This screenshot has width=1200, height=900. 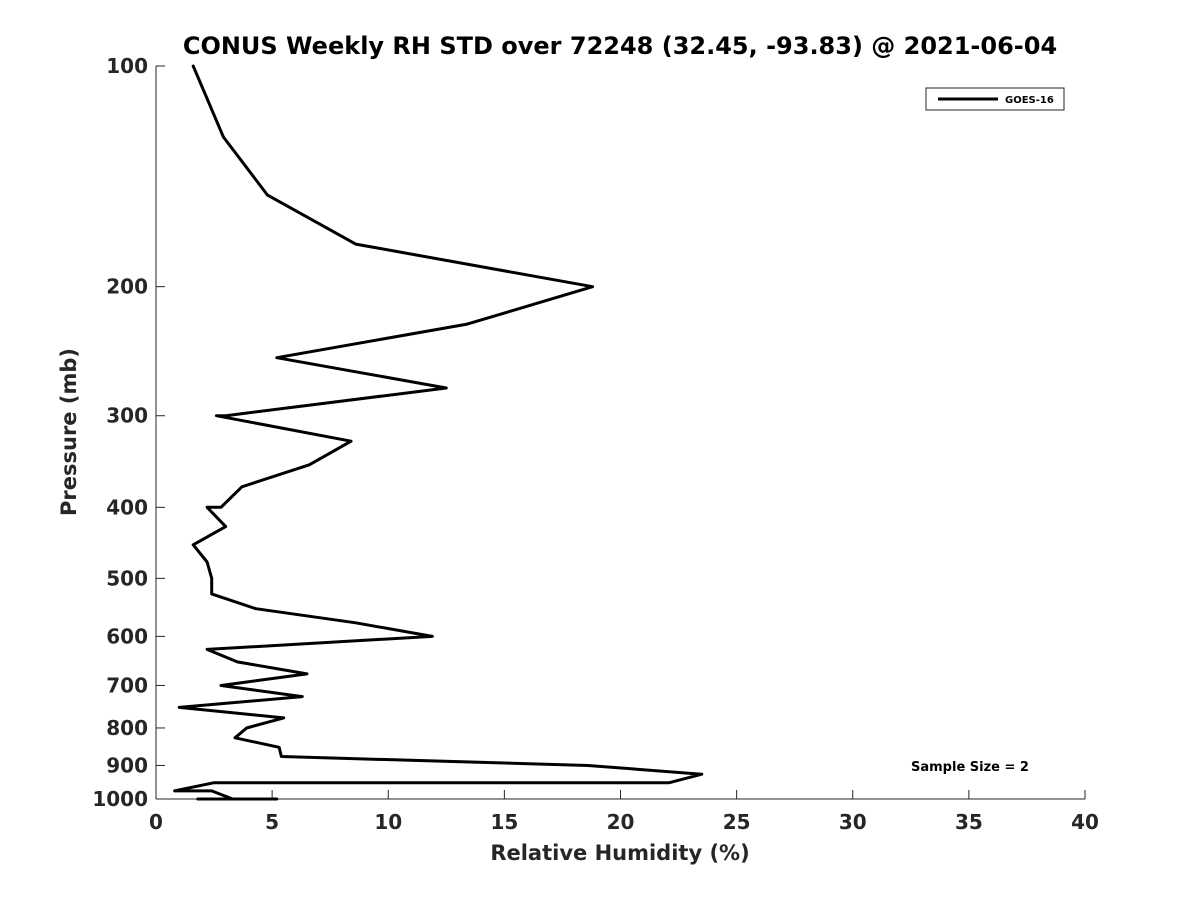 What do you see at coordinates (737, 822) in the screenshot?
I see `x-tick-label: 25` at bounding box center [737, 822].